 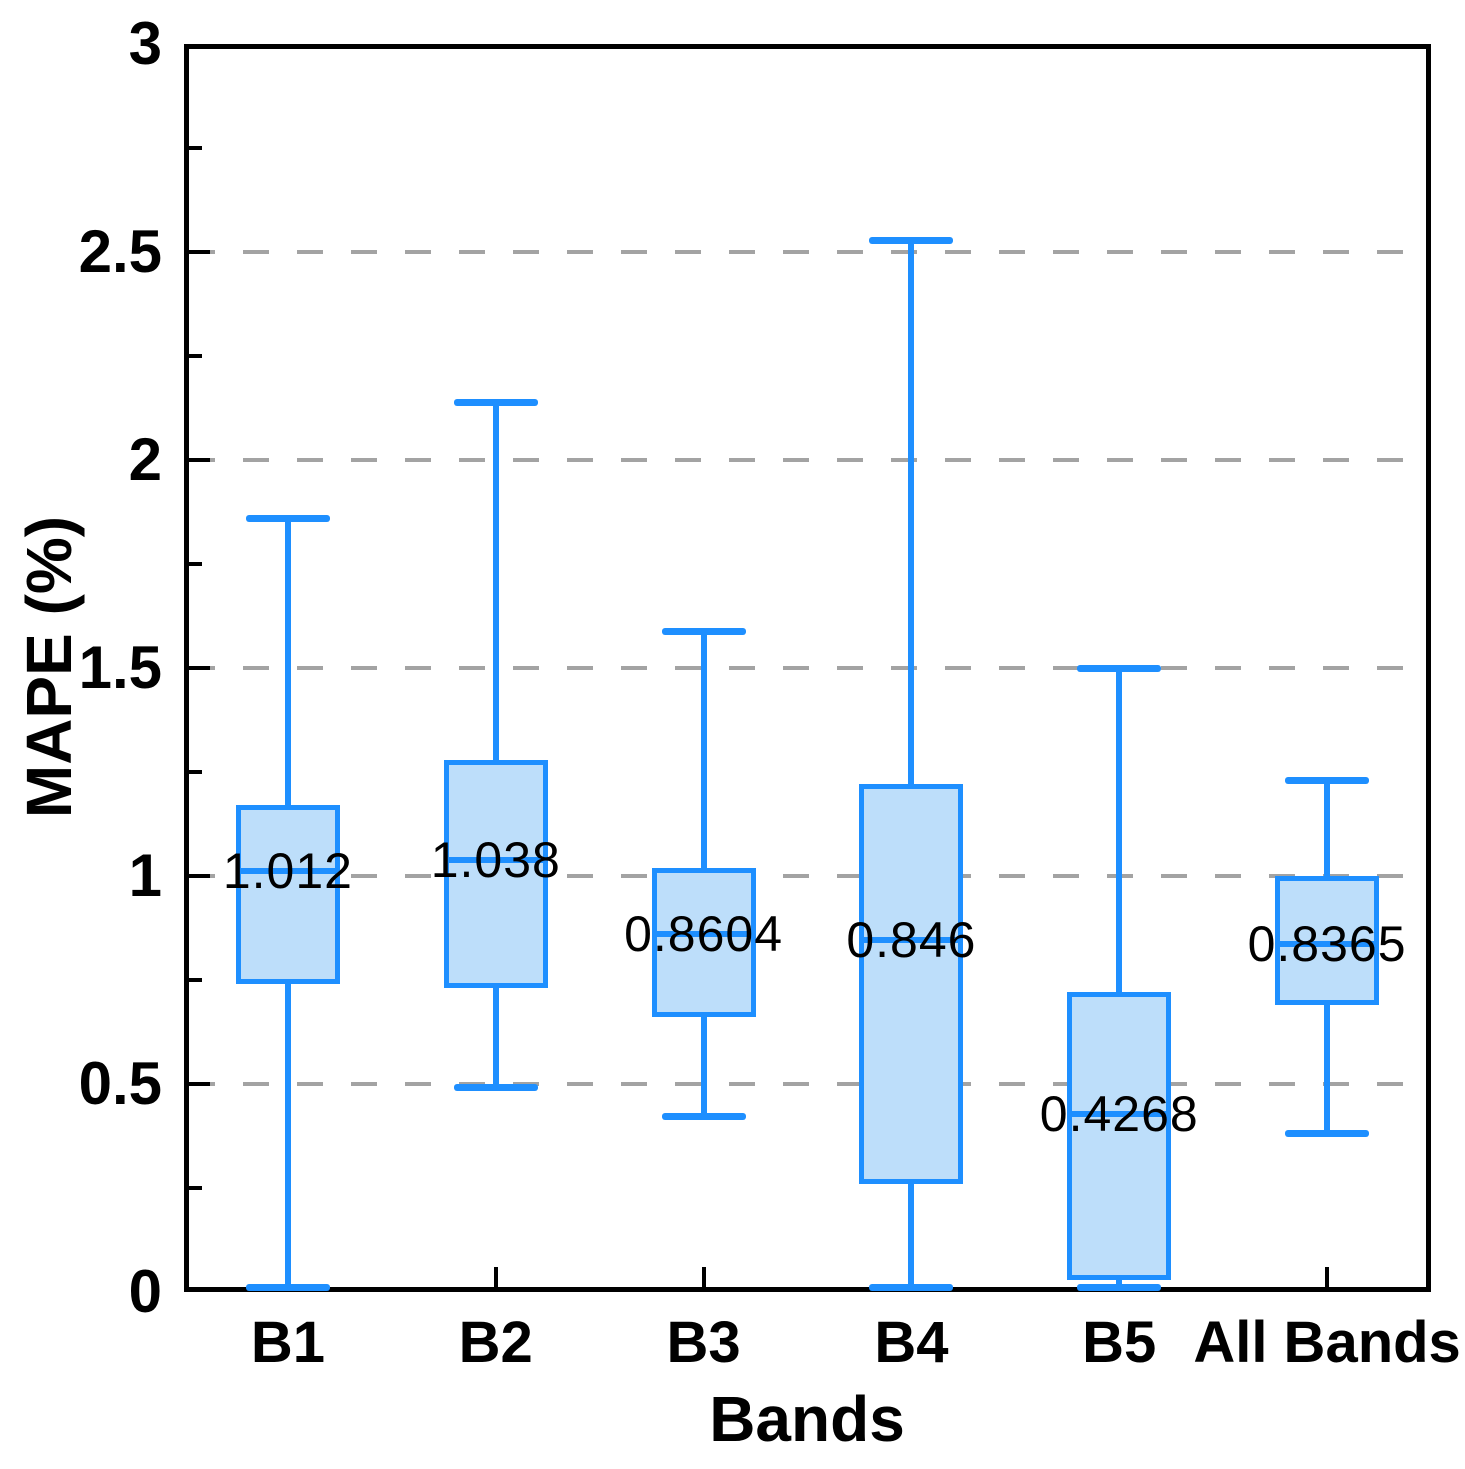 I want to click on x-category-label: B4, so click(x=911, y=1342).